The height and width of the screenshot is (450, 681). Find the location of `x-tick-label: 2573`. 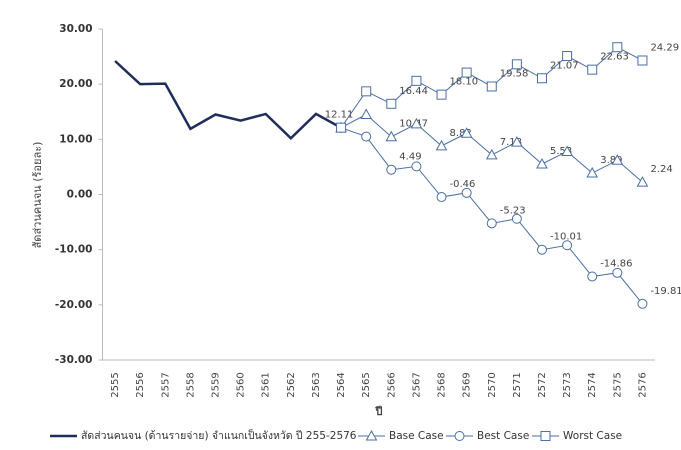

x-tick-label: 2573 is located at coordinates (567, 384).